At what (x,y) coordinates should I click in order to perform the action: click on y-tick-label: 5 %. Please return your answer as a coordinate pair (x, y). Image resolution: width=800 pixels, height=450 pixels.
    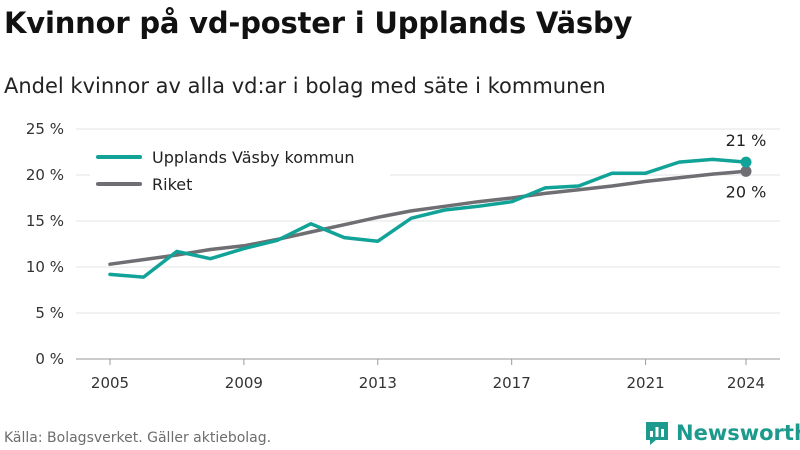
    Looking at the image, I should click on (49, 313).